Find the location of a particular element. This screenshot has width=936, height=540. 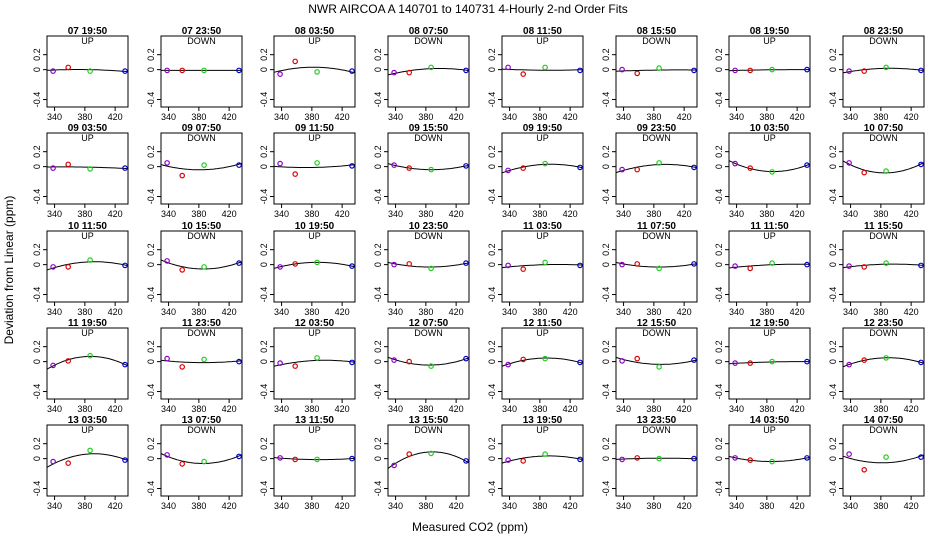

panel-title: 13 07:50 is located at coordinates (202, 420).